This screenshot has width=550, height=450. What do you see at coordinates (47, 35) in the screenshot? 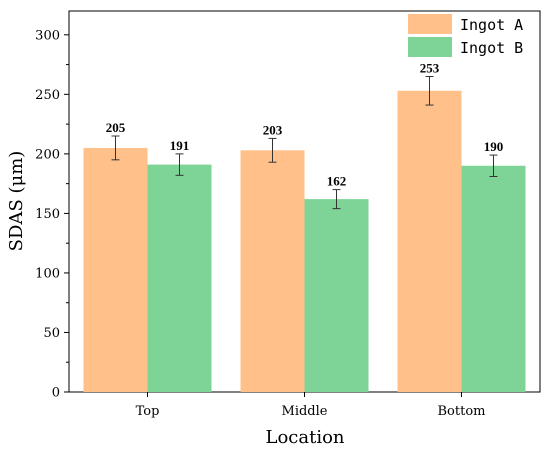
I see `y-tick-label: 300` at bounding box center [47, 35].